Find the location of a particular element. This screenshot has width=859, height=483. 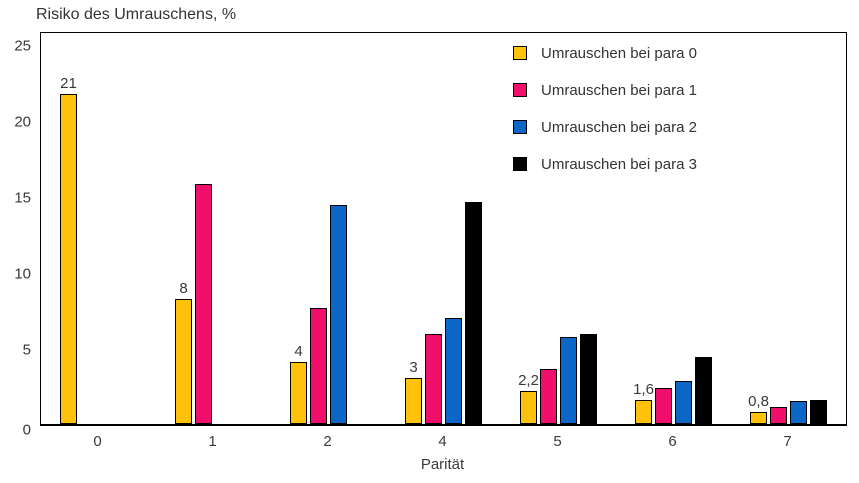

bar-slot: 8 is located at coordinates (183, 352).